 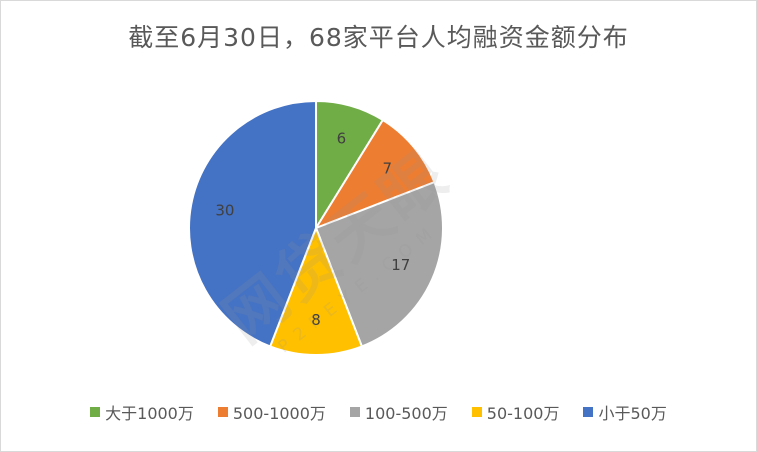 What do you see at coordinates (406, 413) in the screenshot?
I see `legend-label: 100-500万` at bounding box center [406, 413].